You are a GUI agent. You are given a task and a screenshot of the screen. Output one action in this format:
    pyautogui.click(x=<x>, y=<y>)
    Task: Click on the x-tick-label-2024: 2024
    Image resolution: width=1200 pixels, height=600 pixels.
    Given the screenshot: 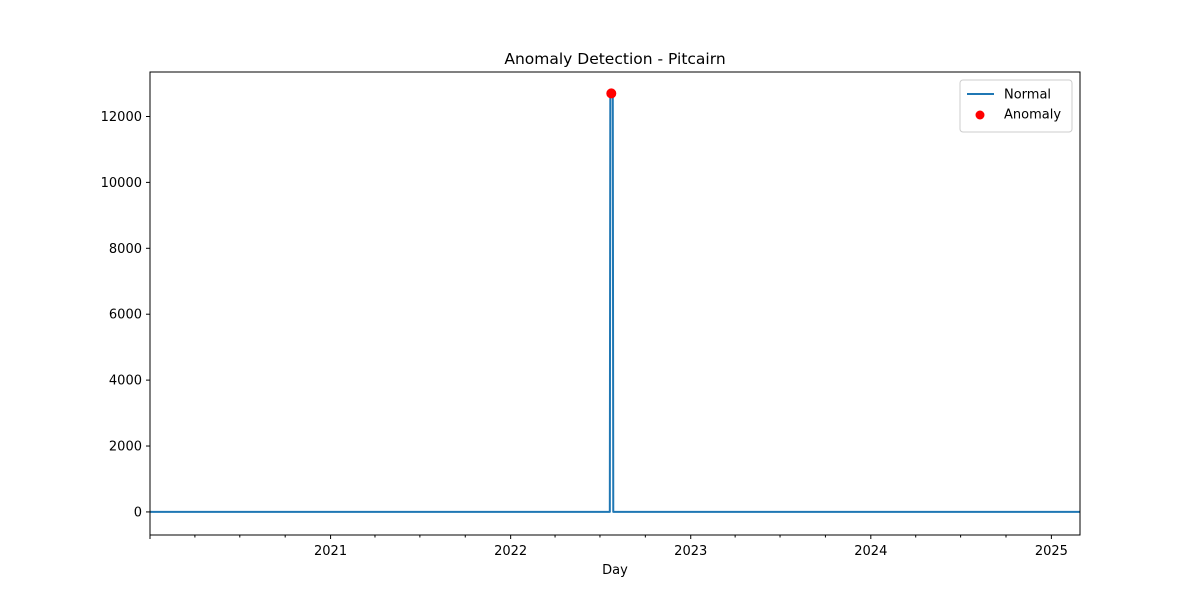 What is the action you would take?
    pyautogui.click(x=870, y=551)
    